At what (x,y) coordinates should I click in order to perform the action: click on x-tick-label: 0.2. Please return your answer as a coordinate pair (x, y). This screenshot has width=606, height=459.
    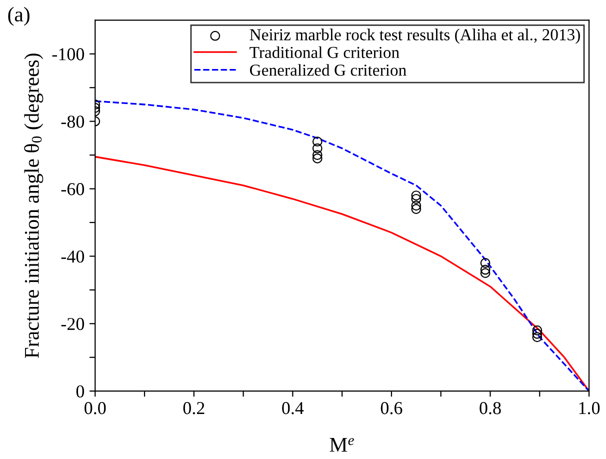
    Looking at the image, I should click on (193, 408).